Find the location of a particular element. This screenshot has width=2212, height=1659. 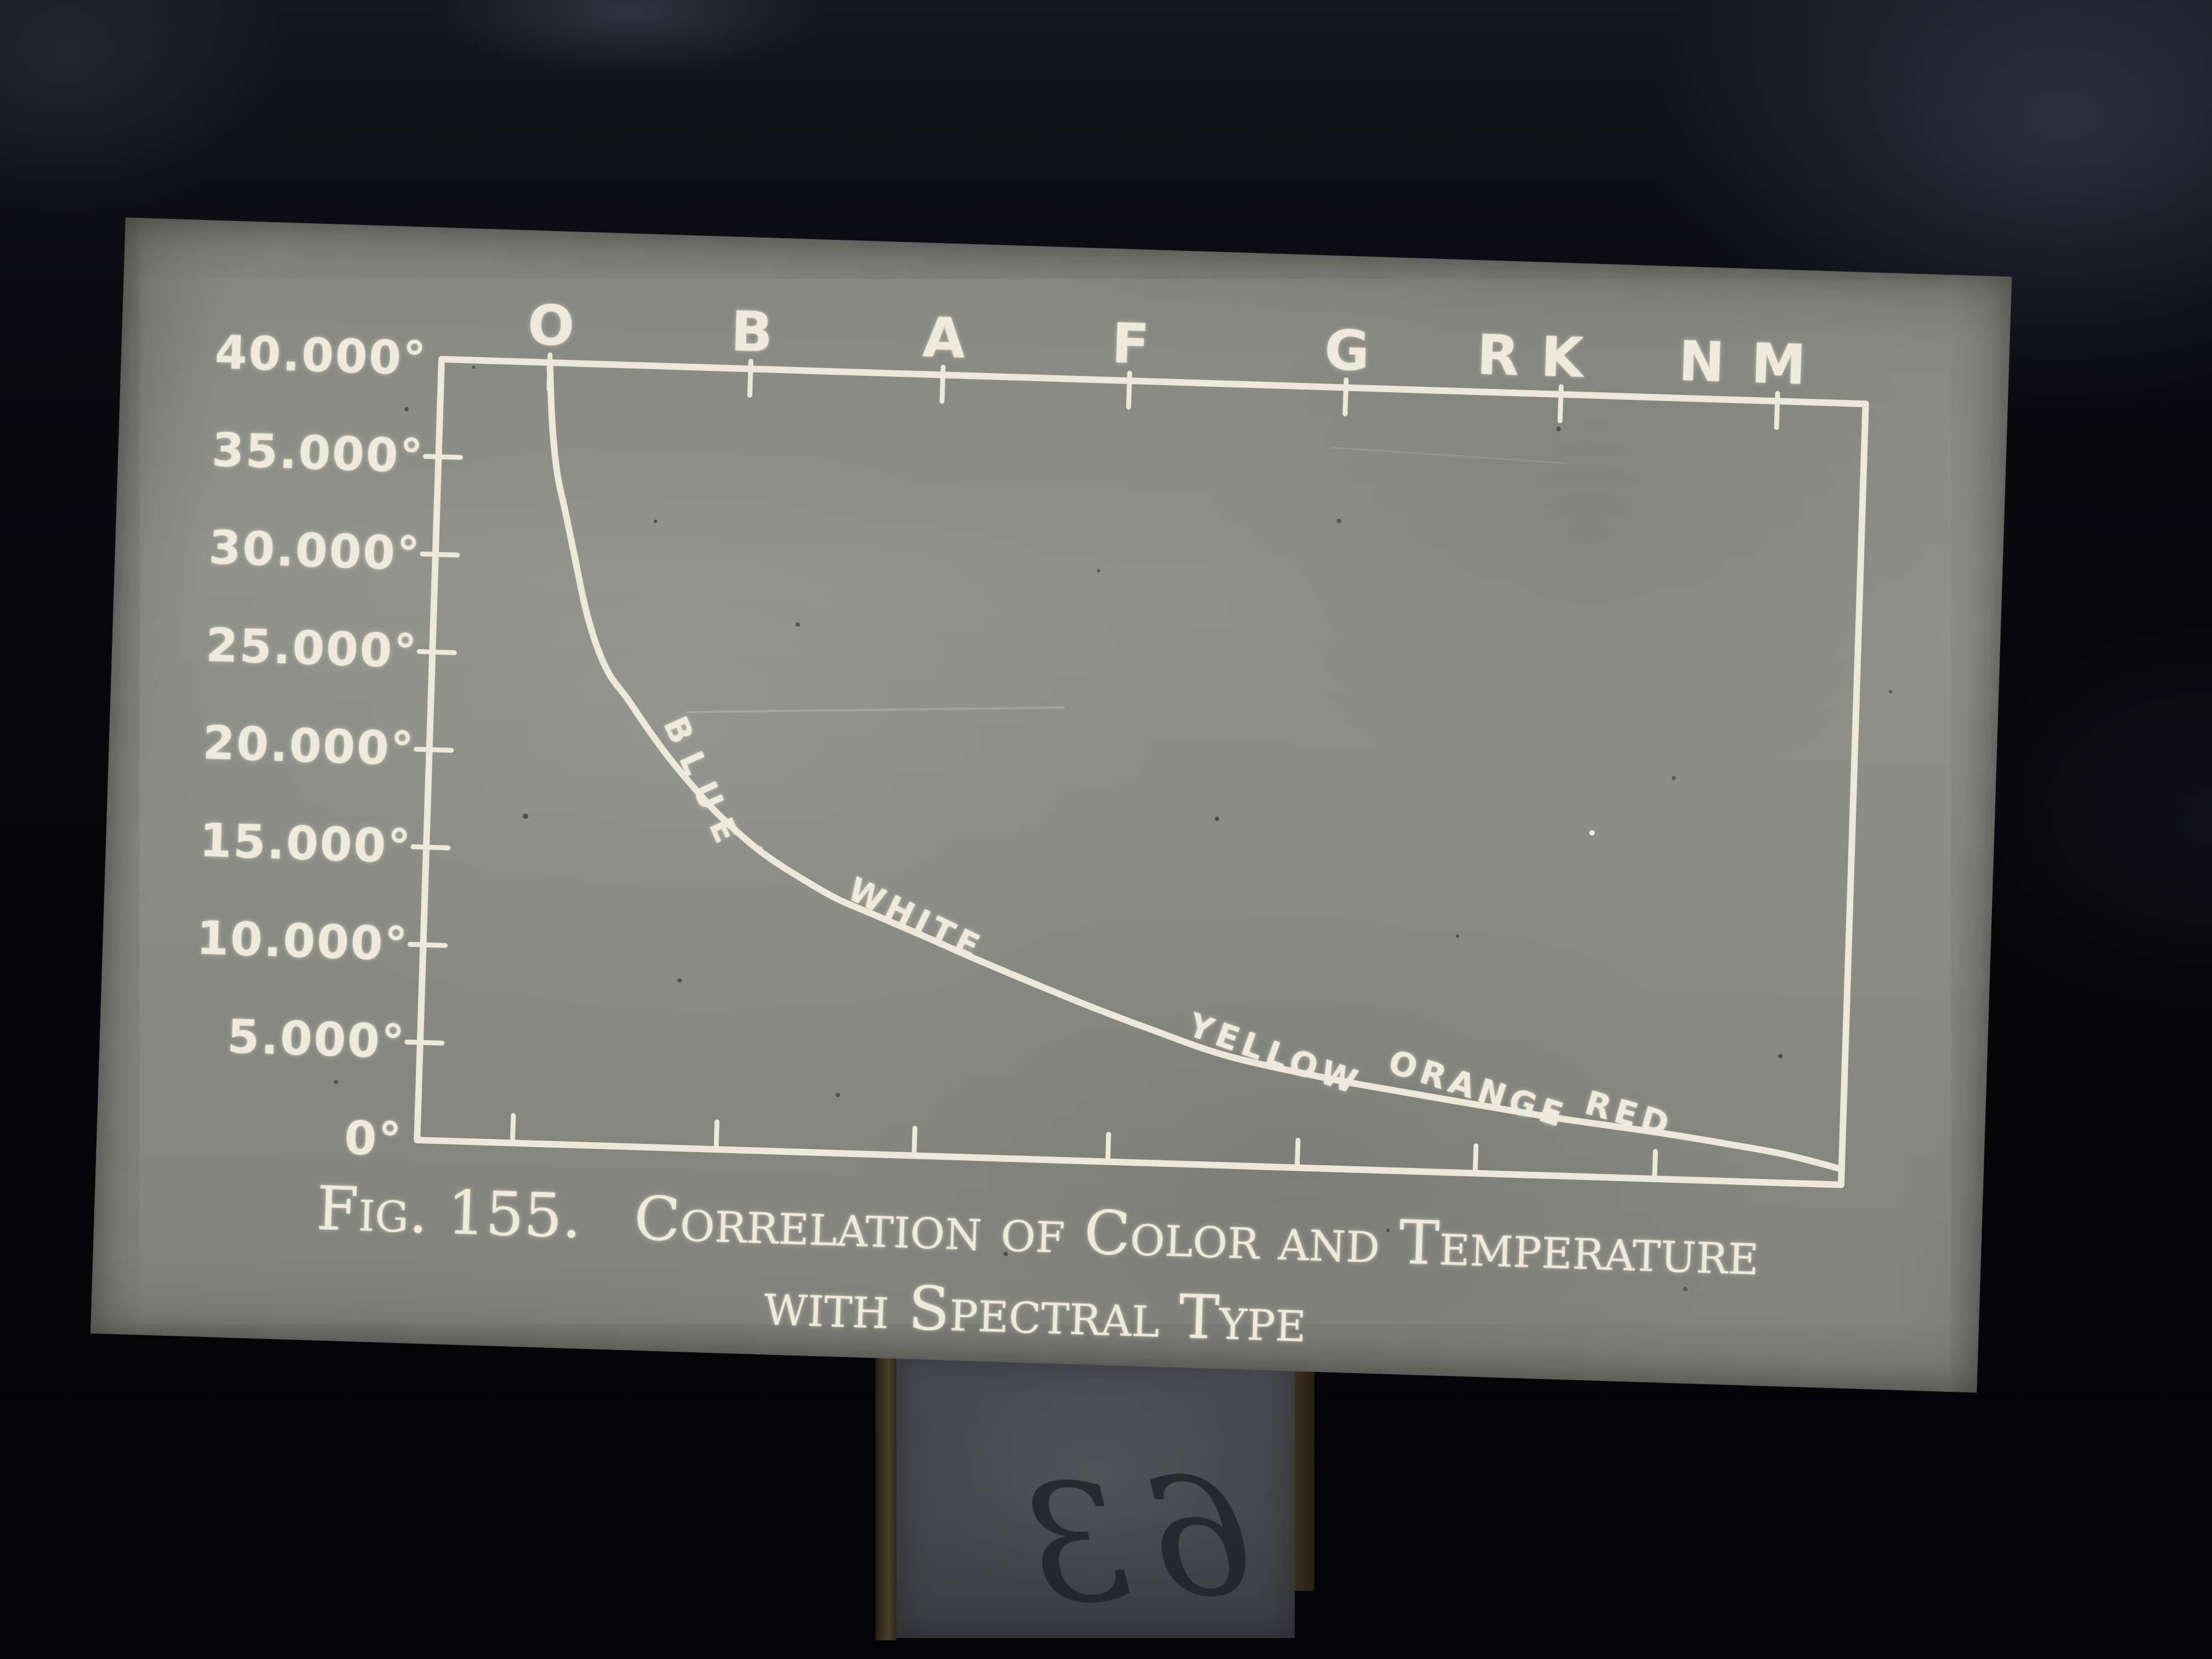

spectral-type-label: M is located at coordinates (1778, 364).